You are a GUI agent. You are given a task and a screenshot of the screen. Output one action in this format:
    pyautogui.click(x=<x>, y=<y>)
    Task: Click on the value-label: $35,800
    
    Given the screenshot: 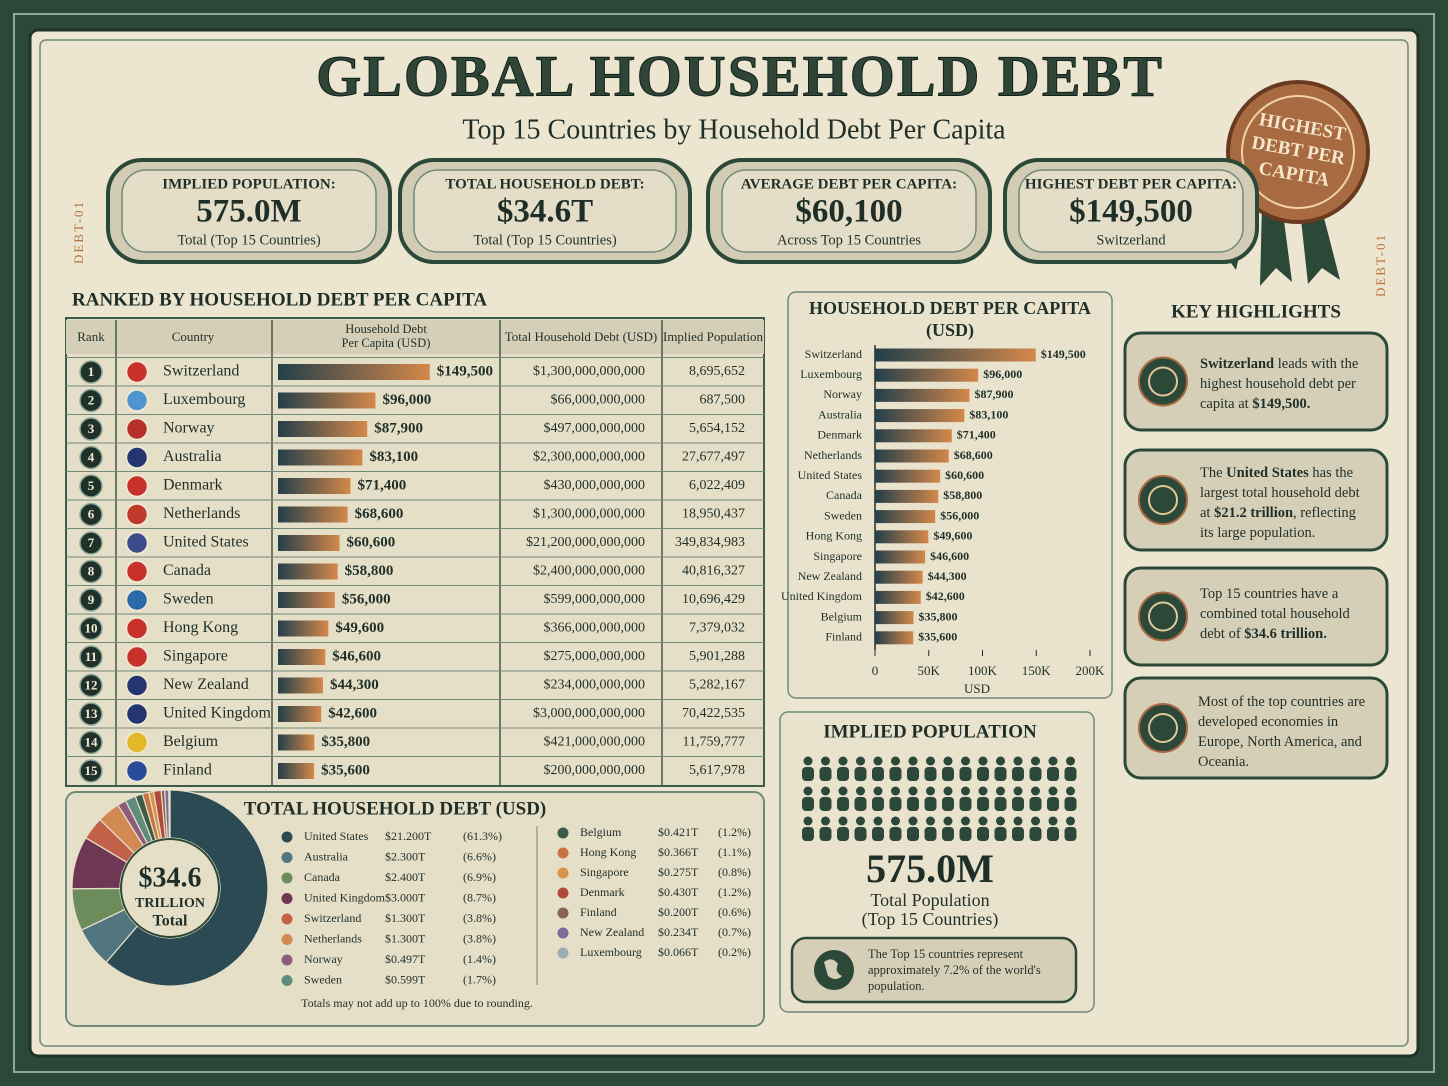 What is the action you would take?
    pyautogui.click(x=937, y=616)
    